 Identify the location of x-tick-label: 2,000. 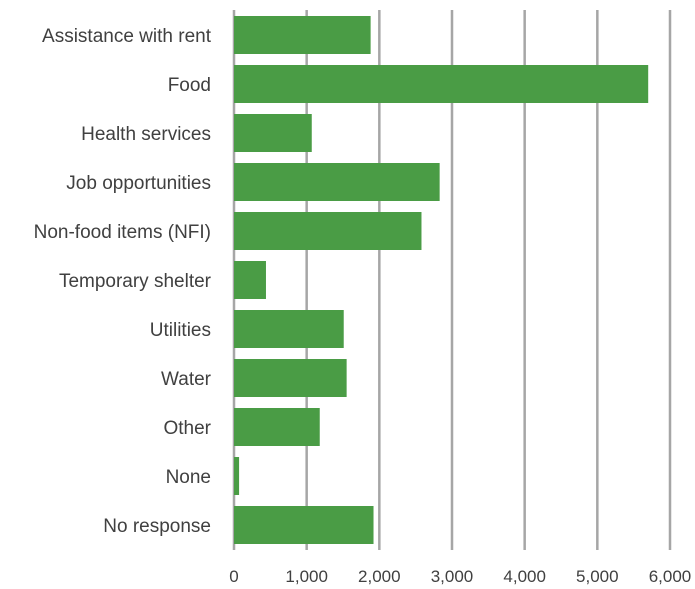
(379, 576).